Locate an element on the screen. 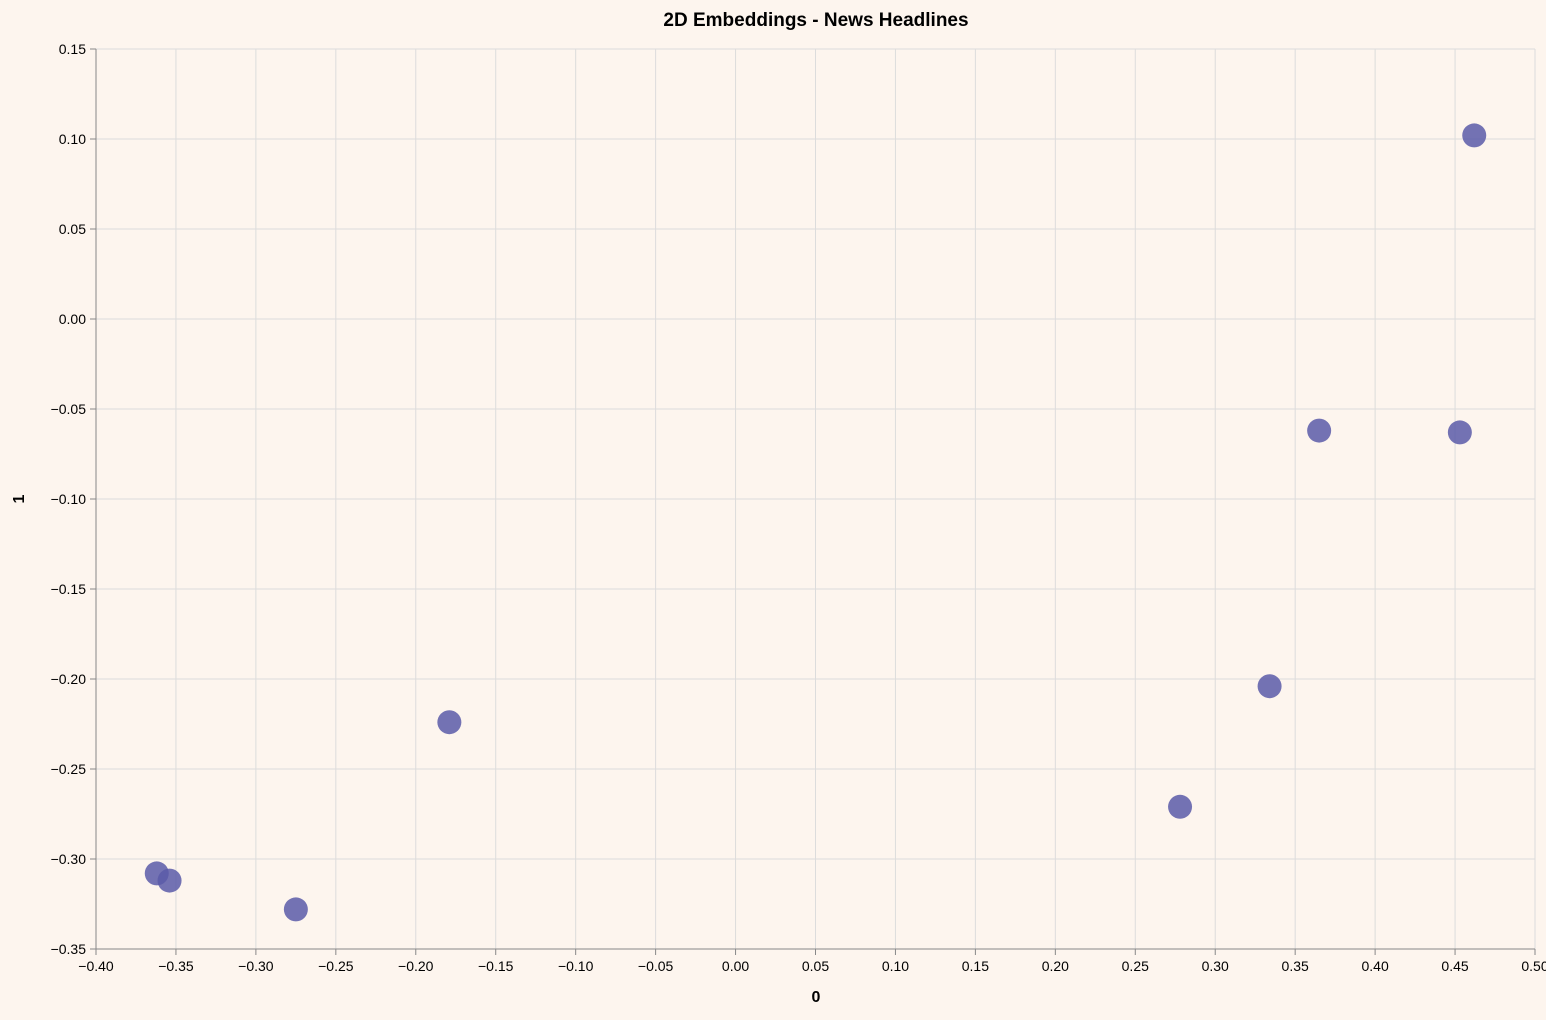 The height and width of the screenshot is (1020, 1546). x-tick-label: 0.20 is located at coordinates (1055, 966).